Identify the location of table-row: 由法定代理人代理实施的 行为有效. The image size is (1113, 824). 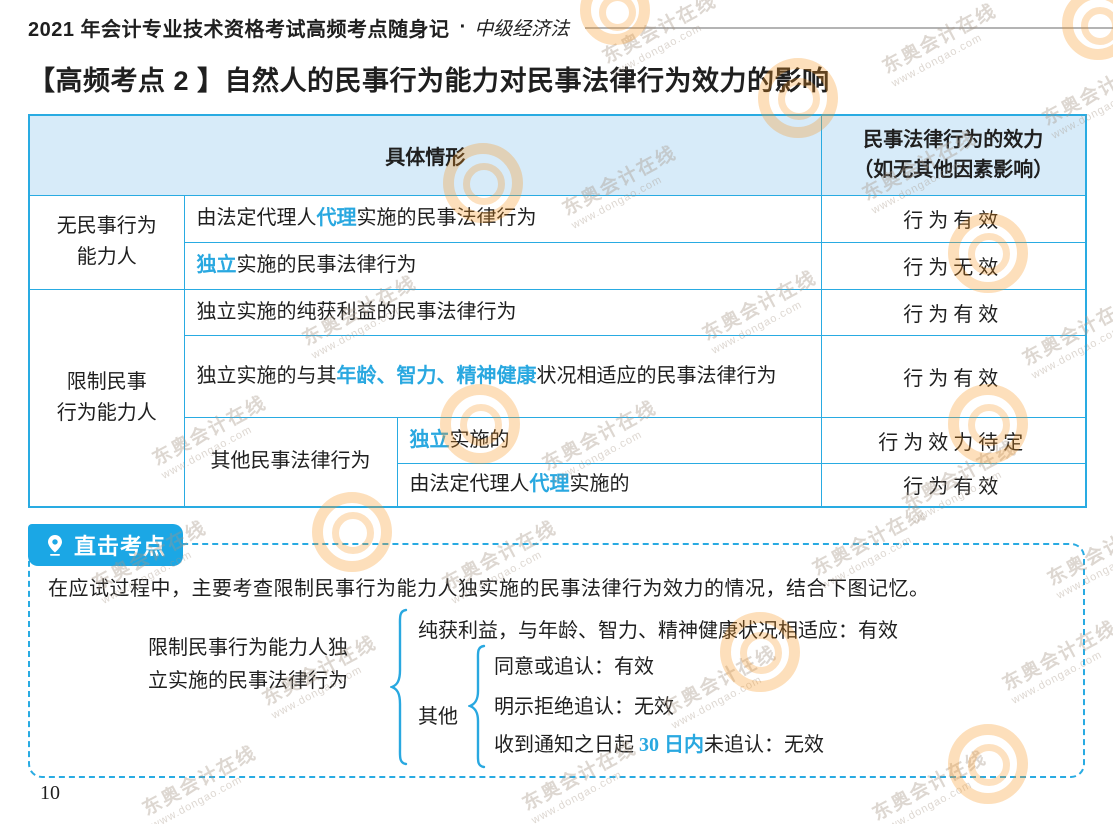
(558, 485).